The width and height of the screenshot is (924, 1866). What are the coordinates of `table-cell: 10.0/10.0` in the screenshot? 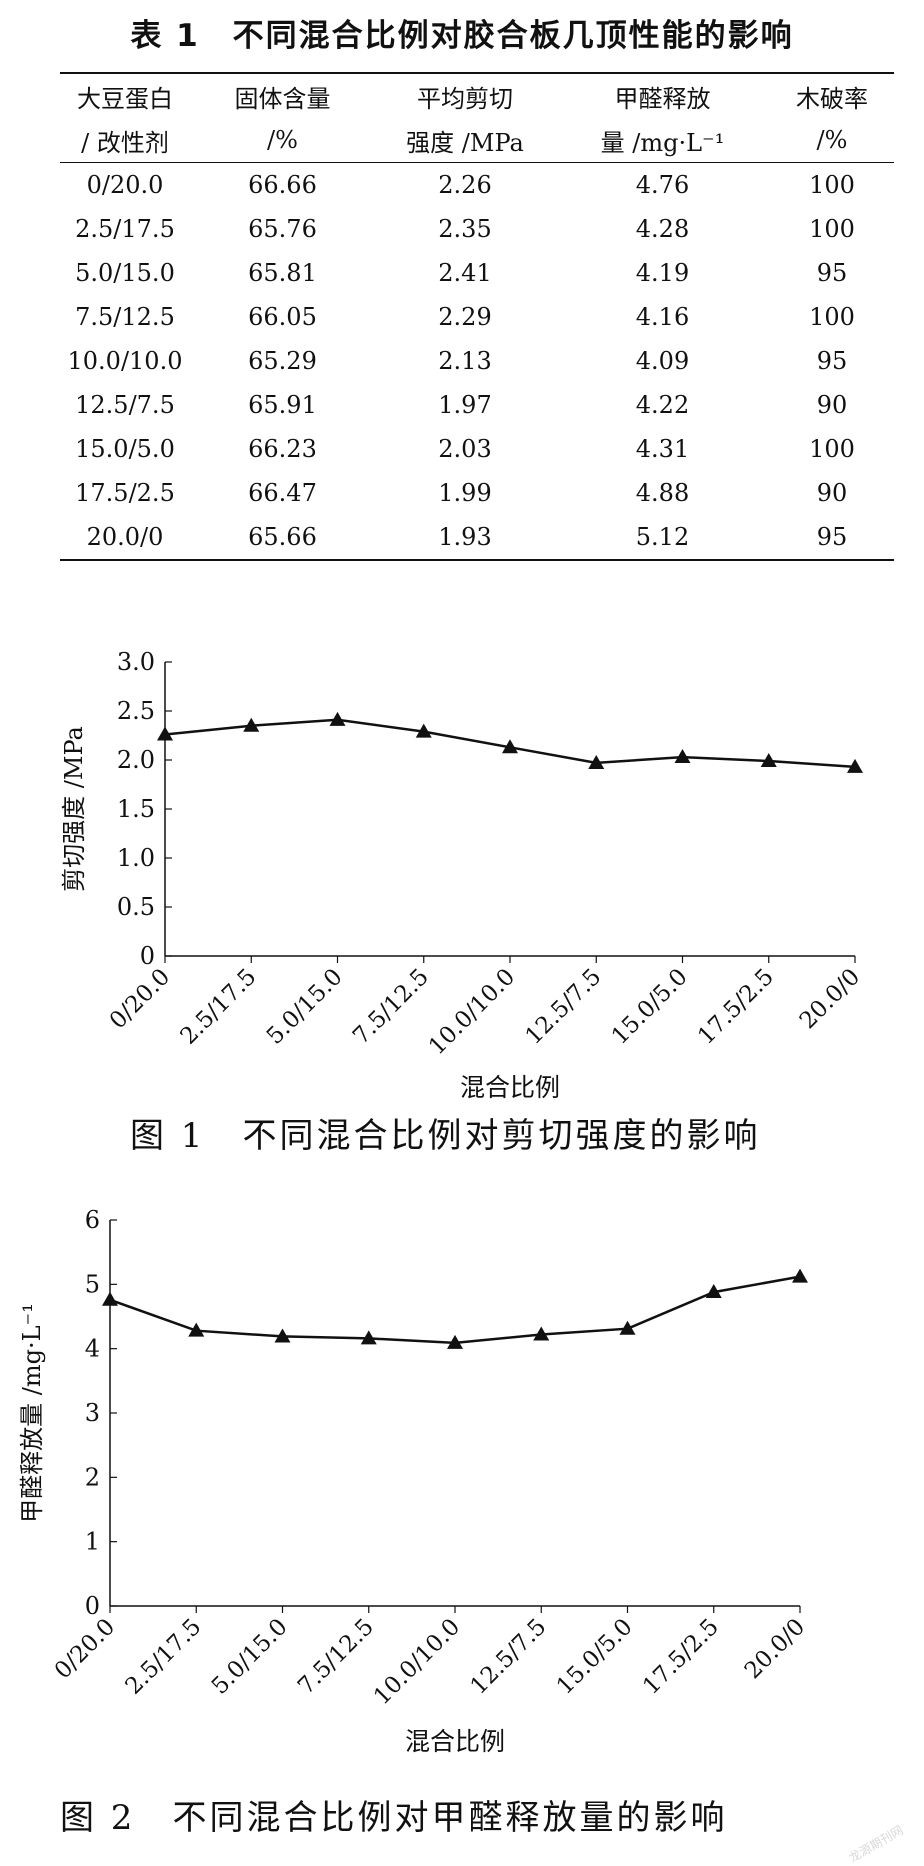 It's located at (125, 361).